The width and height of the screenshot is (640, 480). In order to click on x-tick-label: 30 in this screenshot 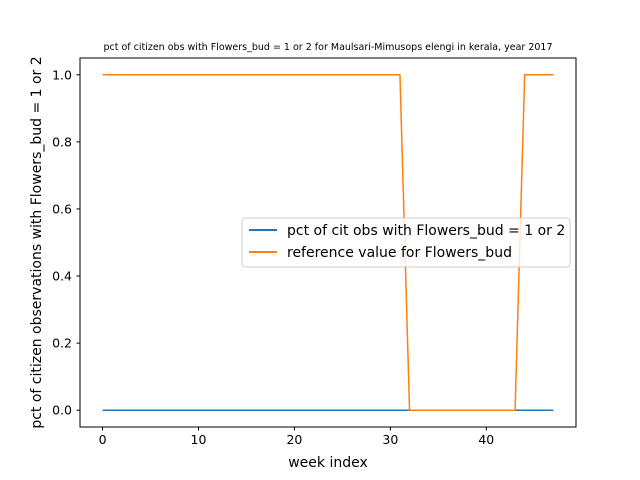, I will do `click(390, 439)`.